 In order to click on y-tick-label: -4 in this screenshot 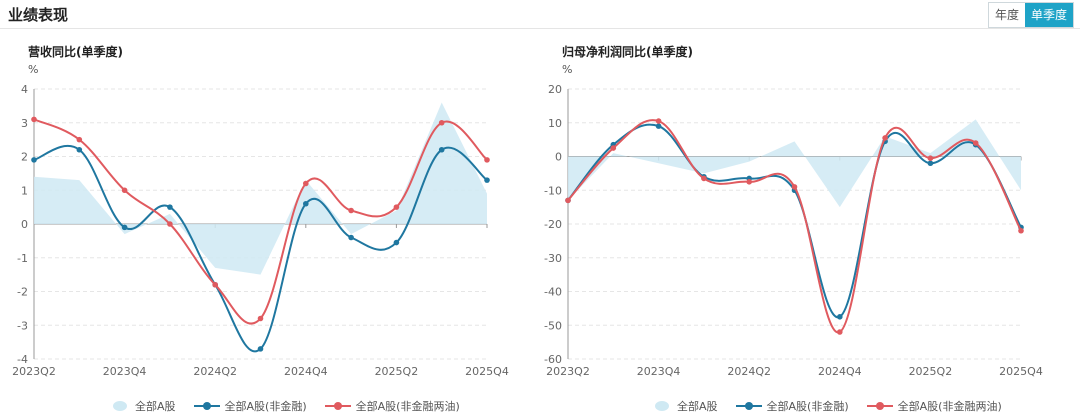, I will do `click(22, 359)`.